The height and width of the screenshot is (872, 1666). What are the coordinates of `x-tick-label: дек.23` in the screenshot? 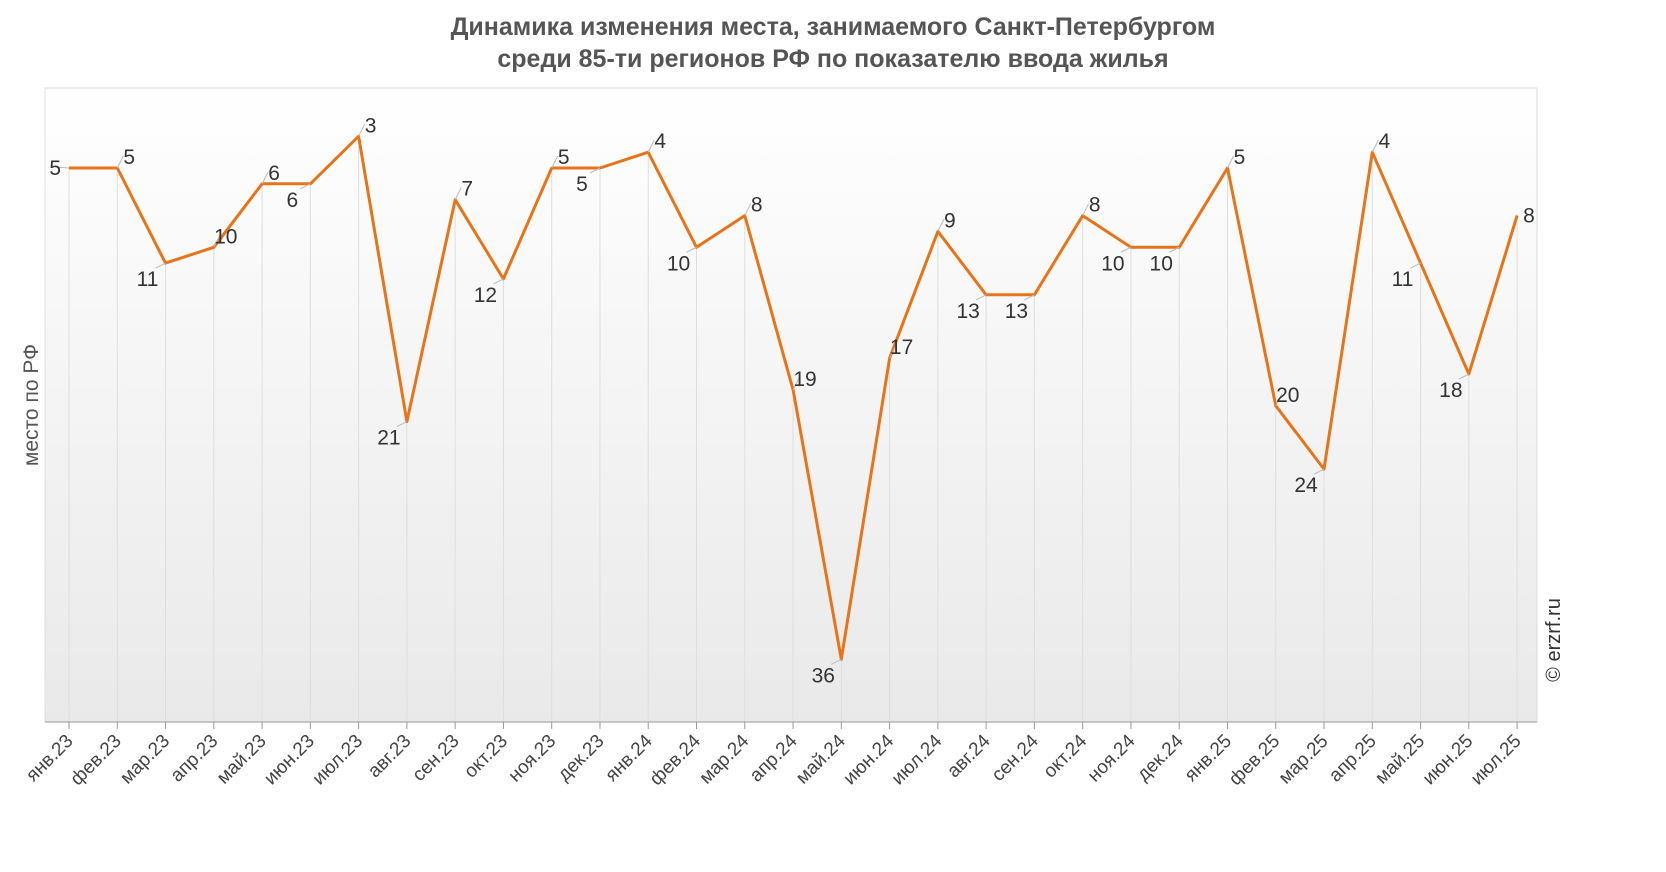 It's located at (581, 758).